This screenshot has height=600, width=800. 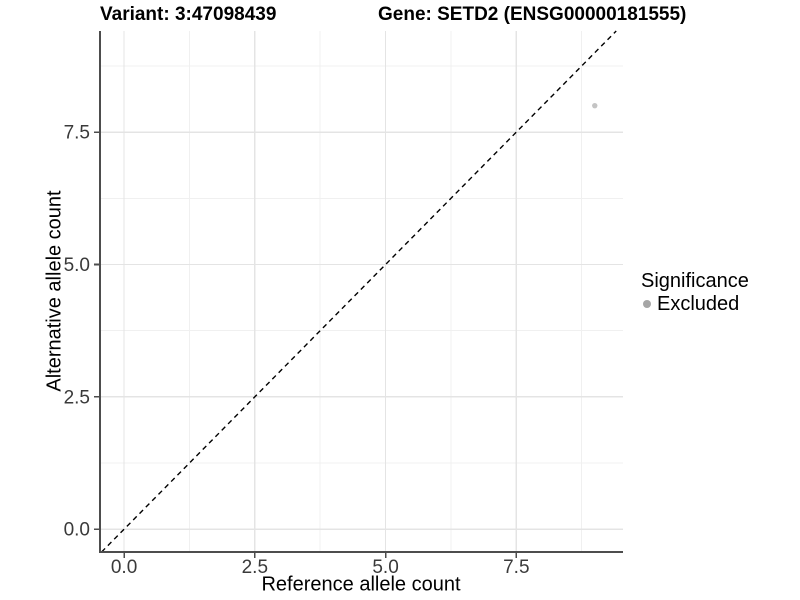 I want to click on legend-item-excluded: Excluded, so click(x=695, y=304).